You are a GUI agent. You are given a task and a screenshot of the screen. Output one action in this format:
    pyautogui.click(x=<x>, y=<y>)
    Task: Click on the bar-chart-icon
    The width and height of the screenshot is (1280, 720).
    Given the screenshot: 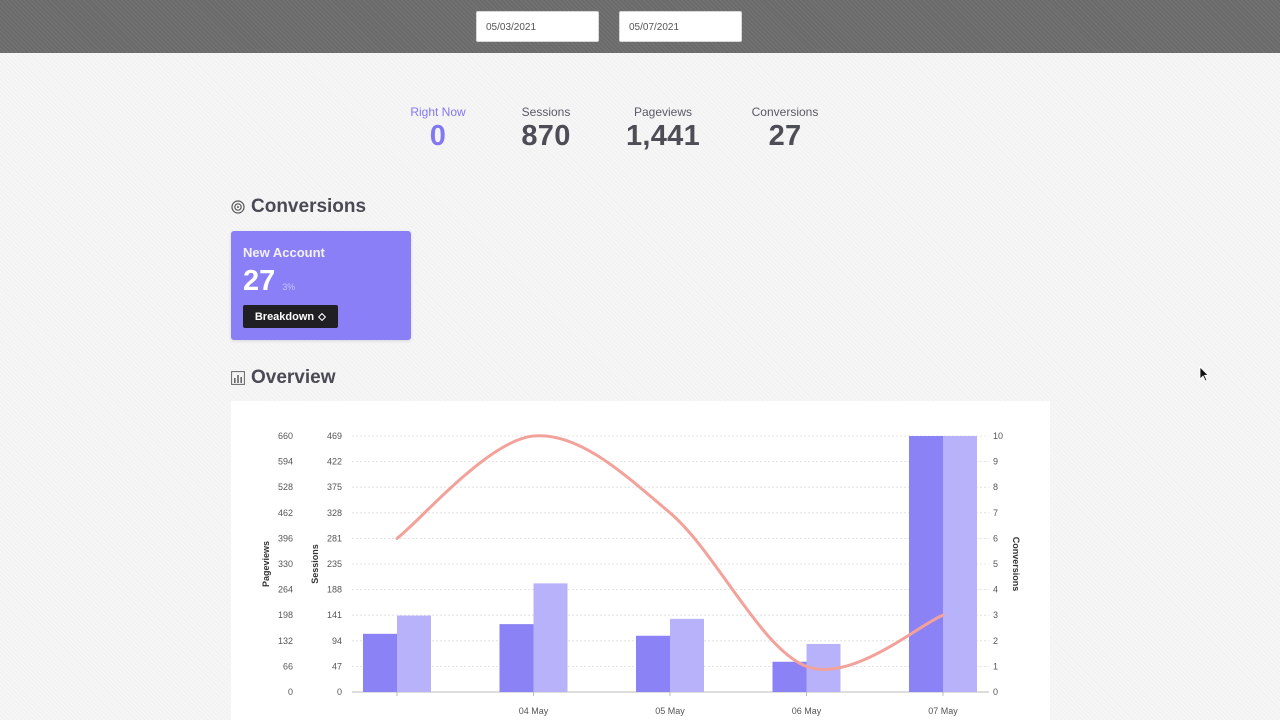 What is the action you would take?
    pyautogui.click(x=238, y=378)
    